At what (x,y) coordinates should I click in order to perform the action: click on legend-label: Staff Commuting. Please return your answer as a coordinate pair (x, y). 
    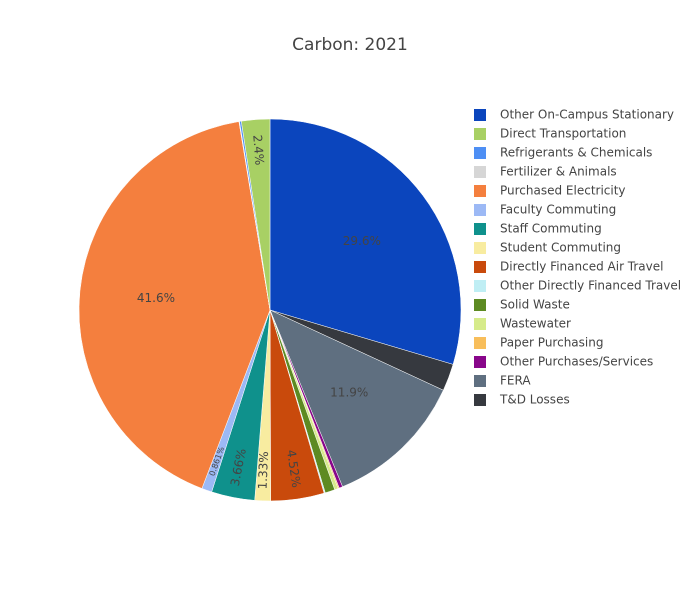
    Looking at the image, I should click on (551, 229).